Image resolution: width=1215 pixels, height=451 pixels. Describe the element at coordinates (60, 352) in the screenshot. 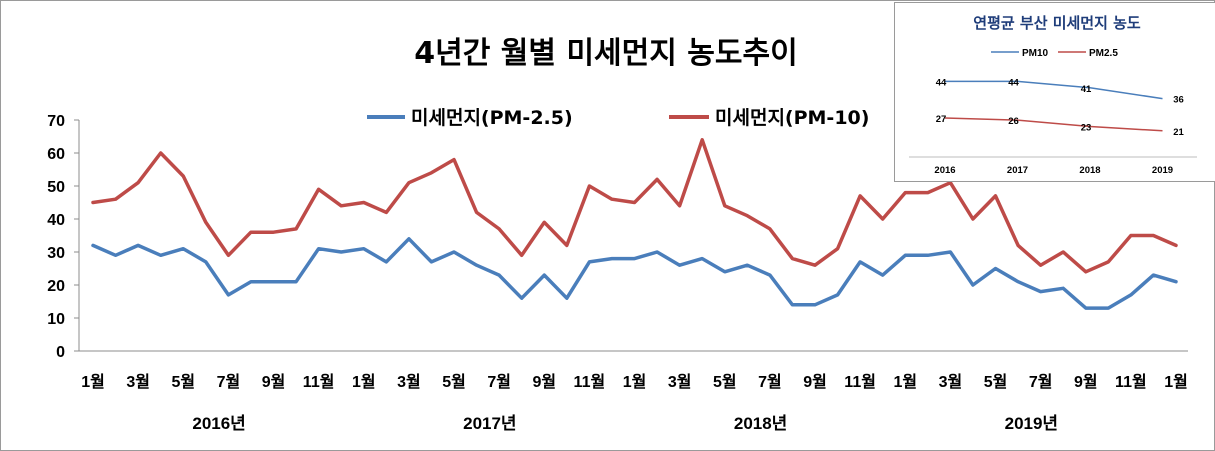

I see `y-tick-label: 0` at that location.